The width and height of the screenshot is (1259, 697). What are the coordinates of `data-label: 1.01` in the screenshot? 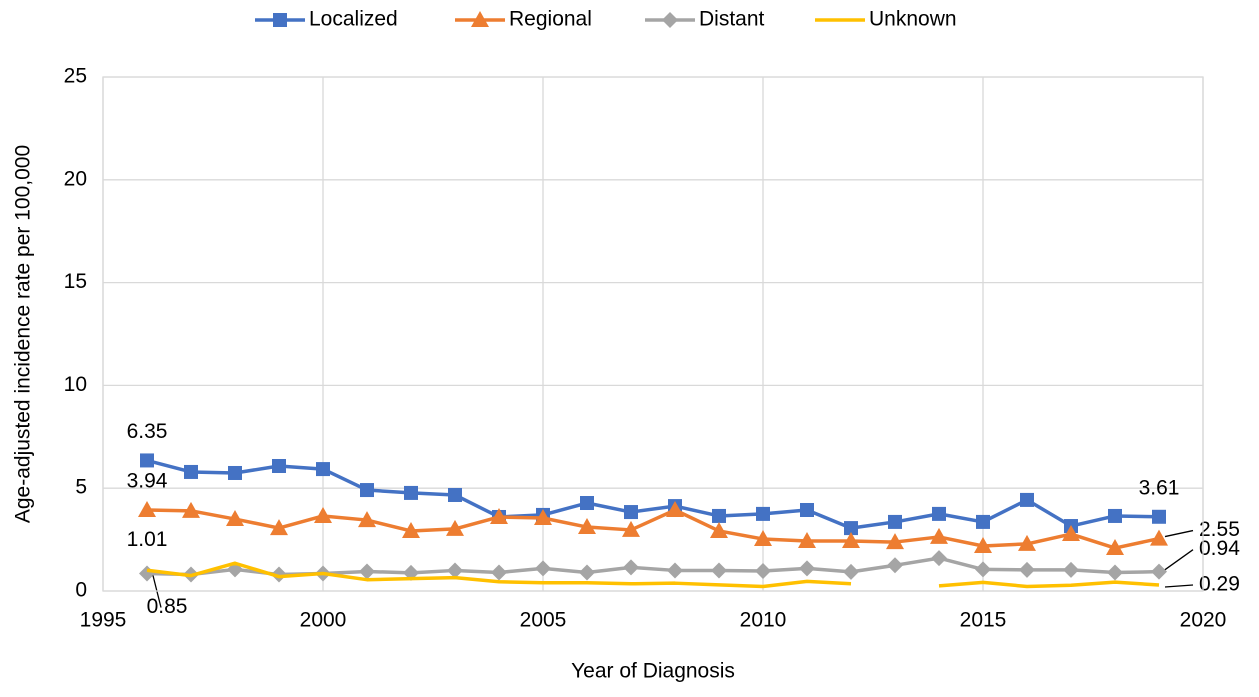 It's located at (147, 539).